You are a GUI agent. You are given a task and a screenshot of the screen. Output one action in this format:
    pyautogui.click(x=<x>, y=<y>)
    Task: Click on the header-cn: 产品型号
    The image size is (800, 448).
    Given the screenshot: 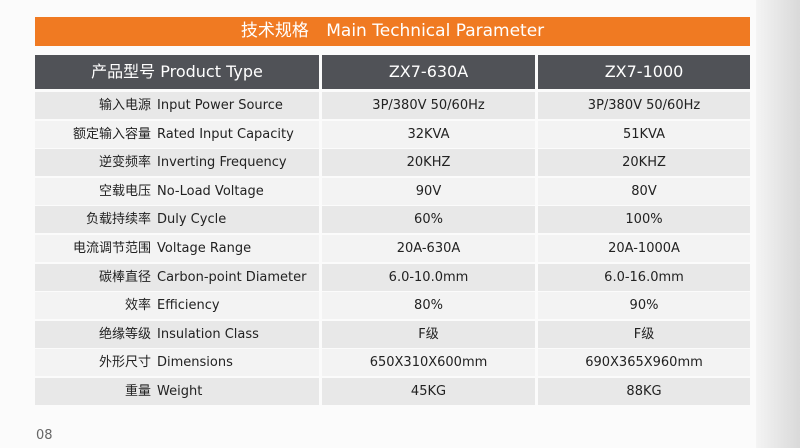 What is the action you would take?
    pyautogui.click(x=123, y=71)
    